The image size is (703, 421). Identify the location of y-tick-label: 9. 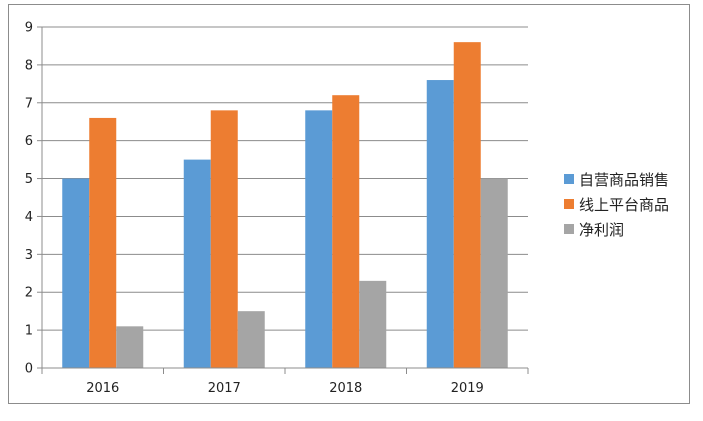
(29, 28).